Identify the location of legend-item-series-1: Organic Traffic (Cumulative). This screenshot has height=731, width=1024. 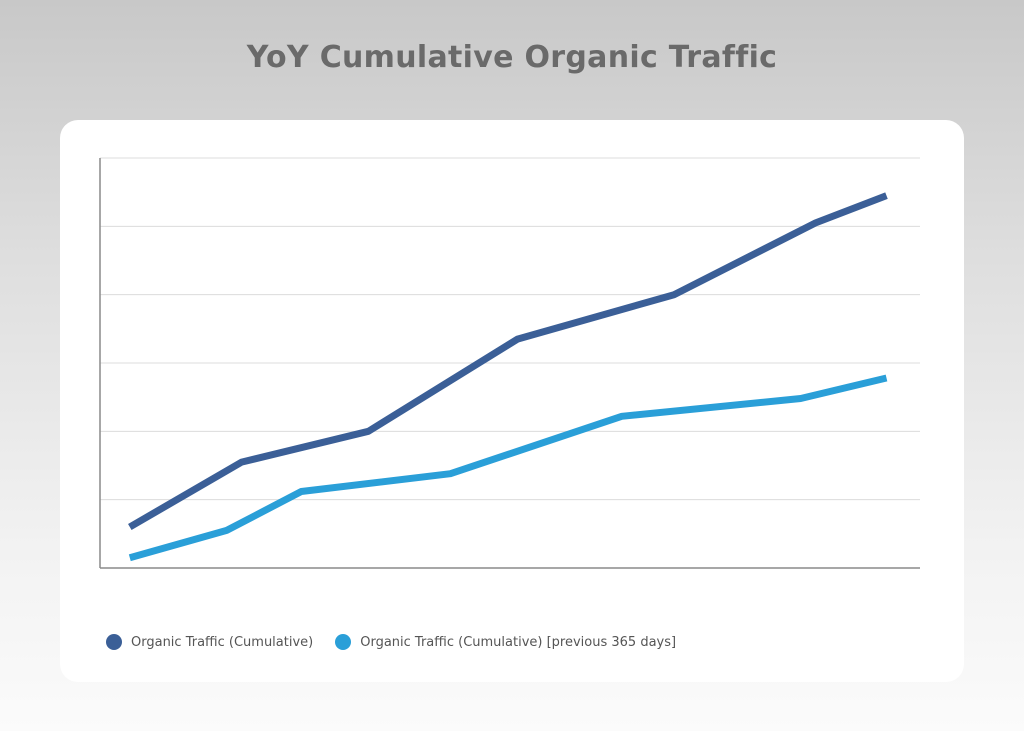
(209, 642).